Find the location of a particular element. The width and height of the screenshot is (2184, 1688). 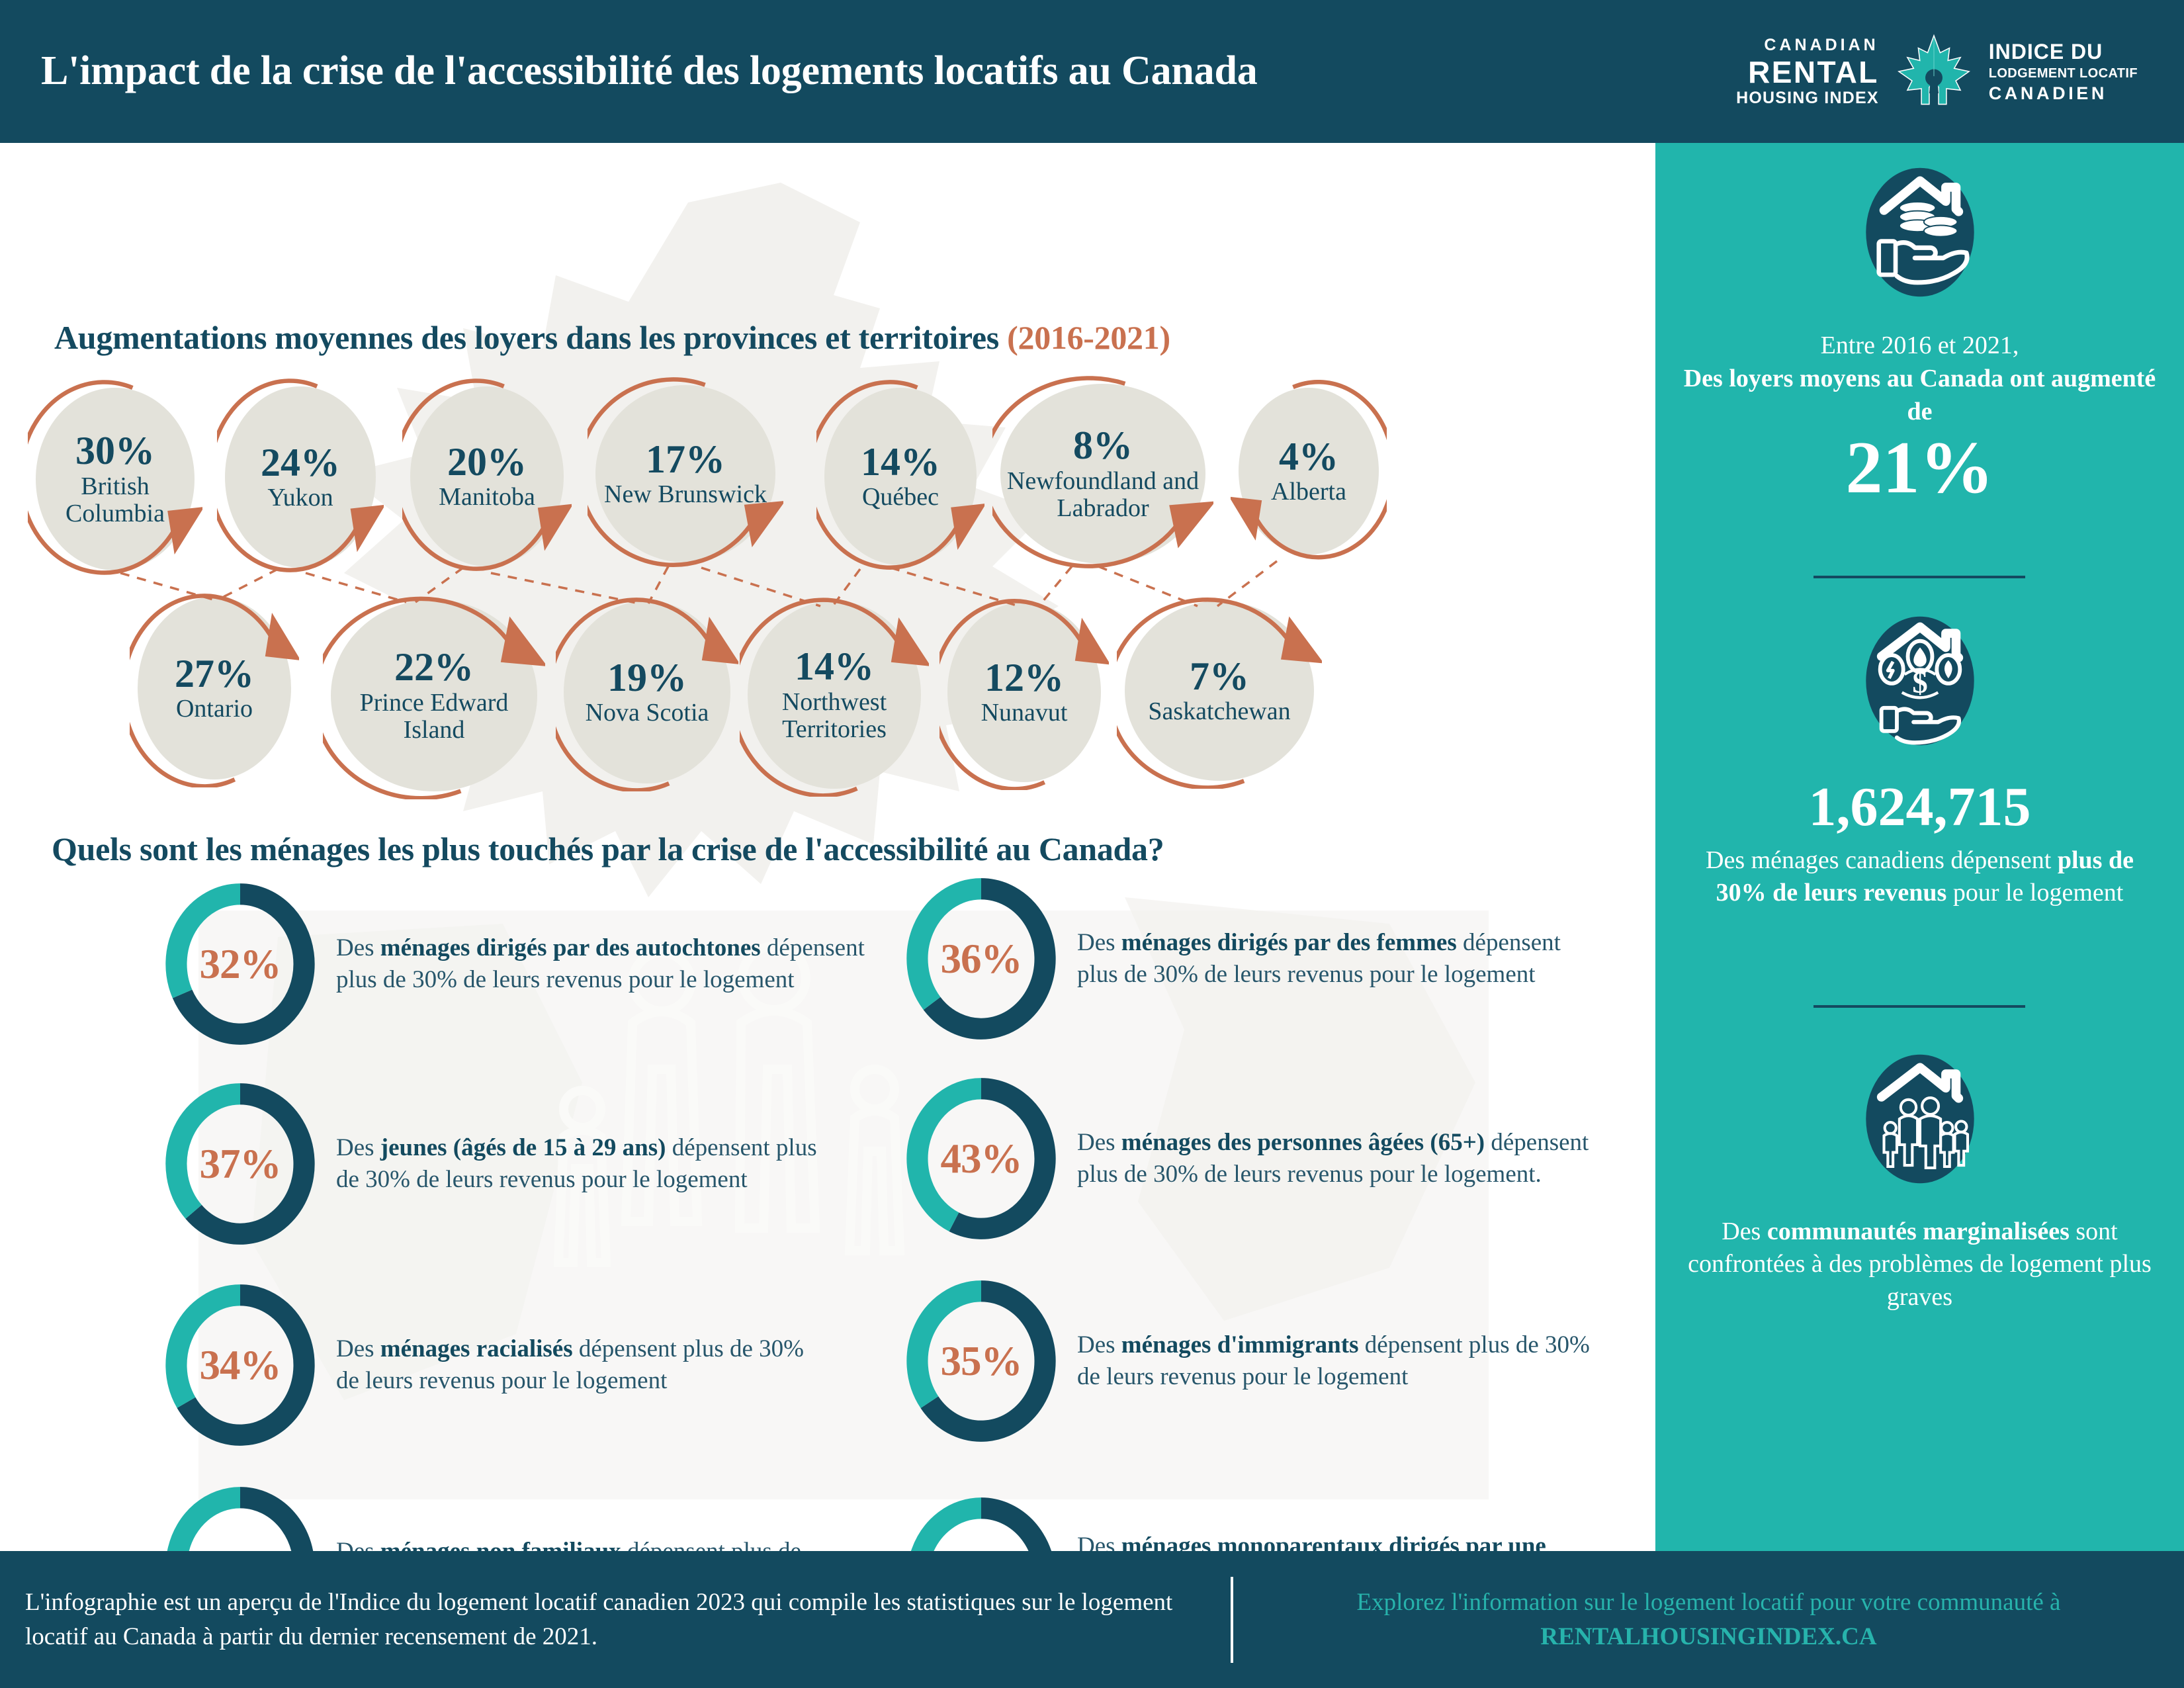

bubble-province-name: New Brunswick is located at coordinates (685, 494).